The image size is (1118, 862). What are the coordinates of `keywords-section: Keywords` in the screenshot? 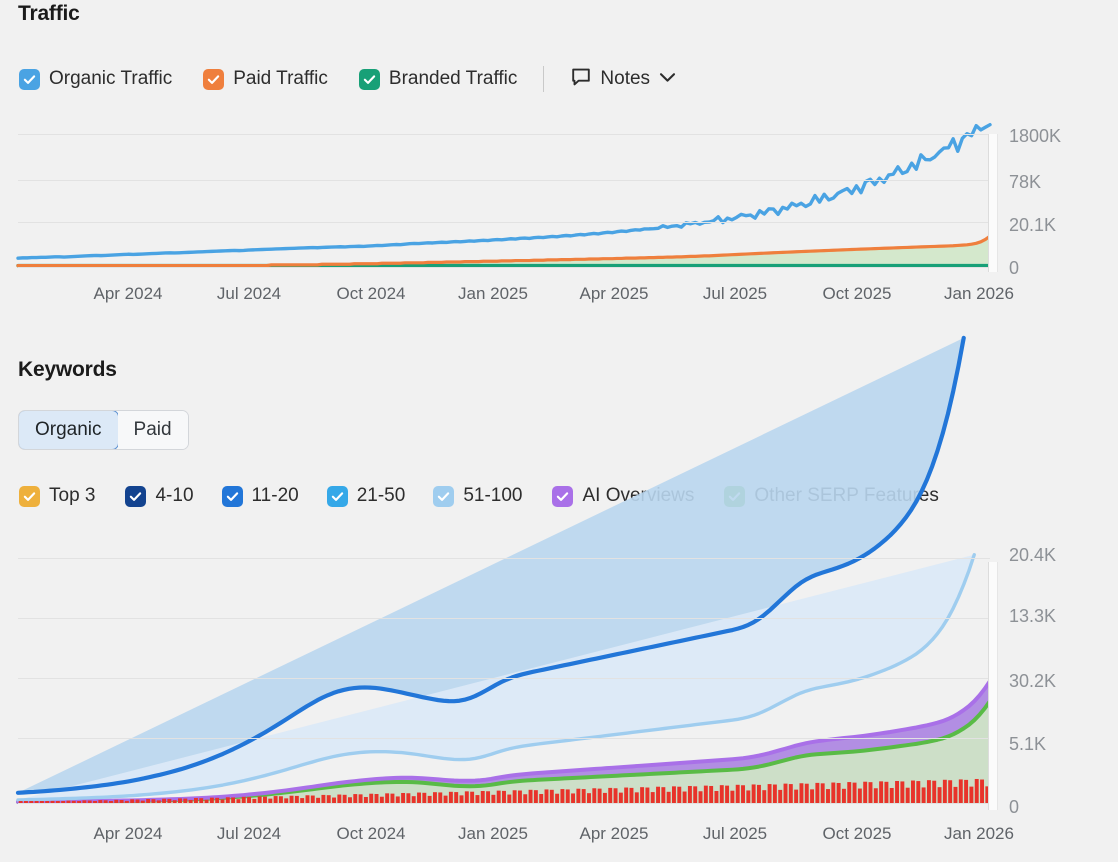 It's located at (67, 370).